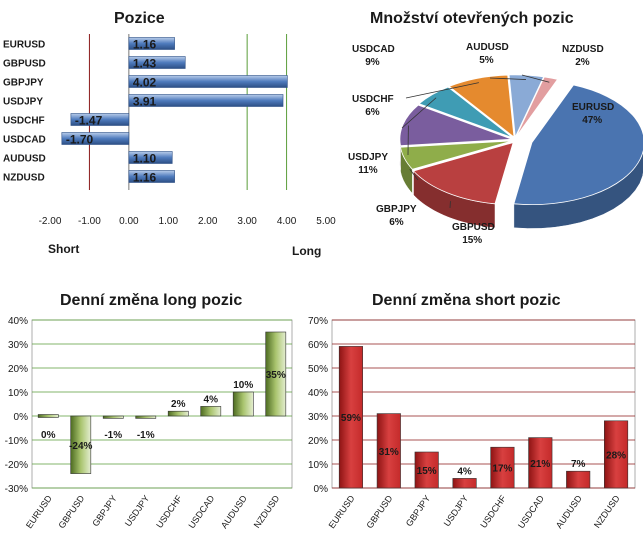 This screenshot has width=643, height=536. I want to click on short-category-label: EURUSD, so click(342, 511).